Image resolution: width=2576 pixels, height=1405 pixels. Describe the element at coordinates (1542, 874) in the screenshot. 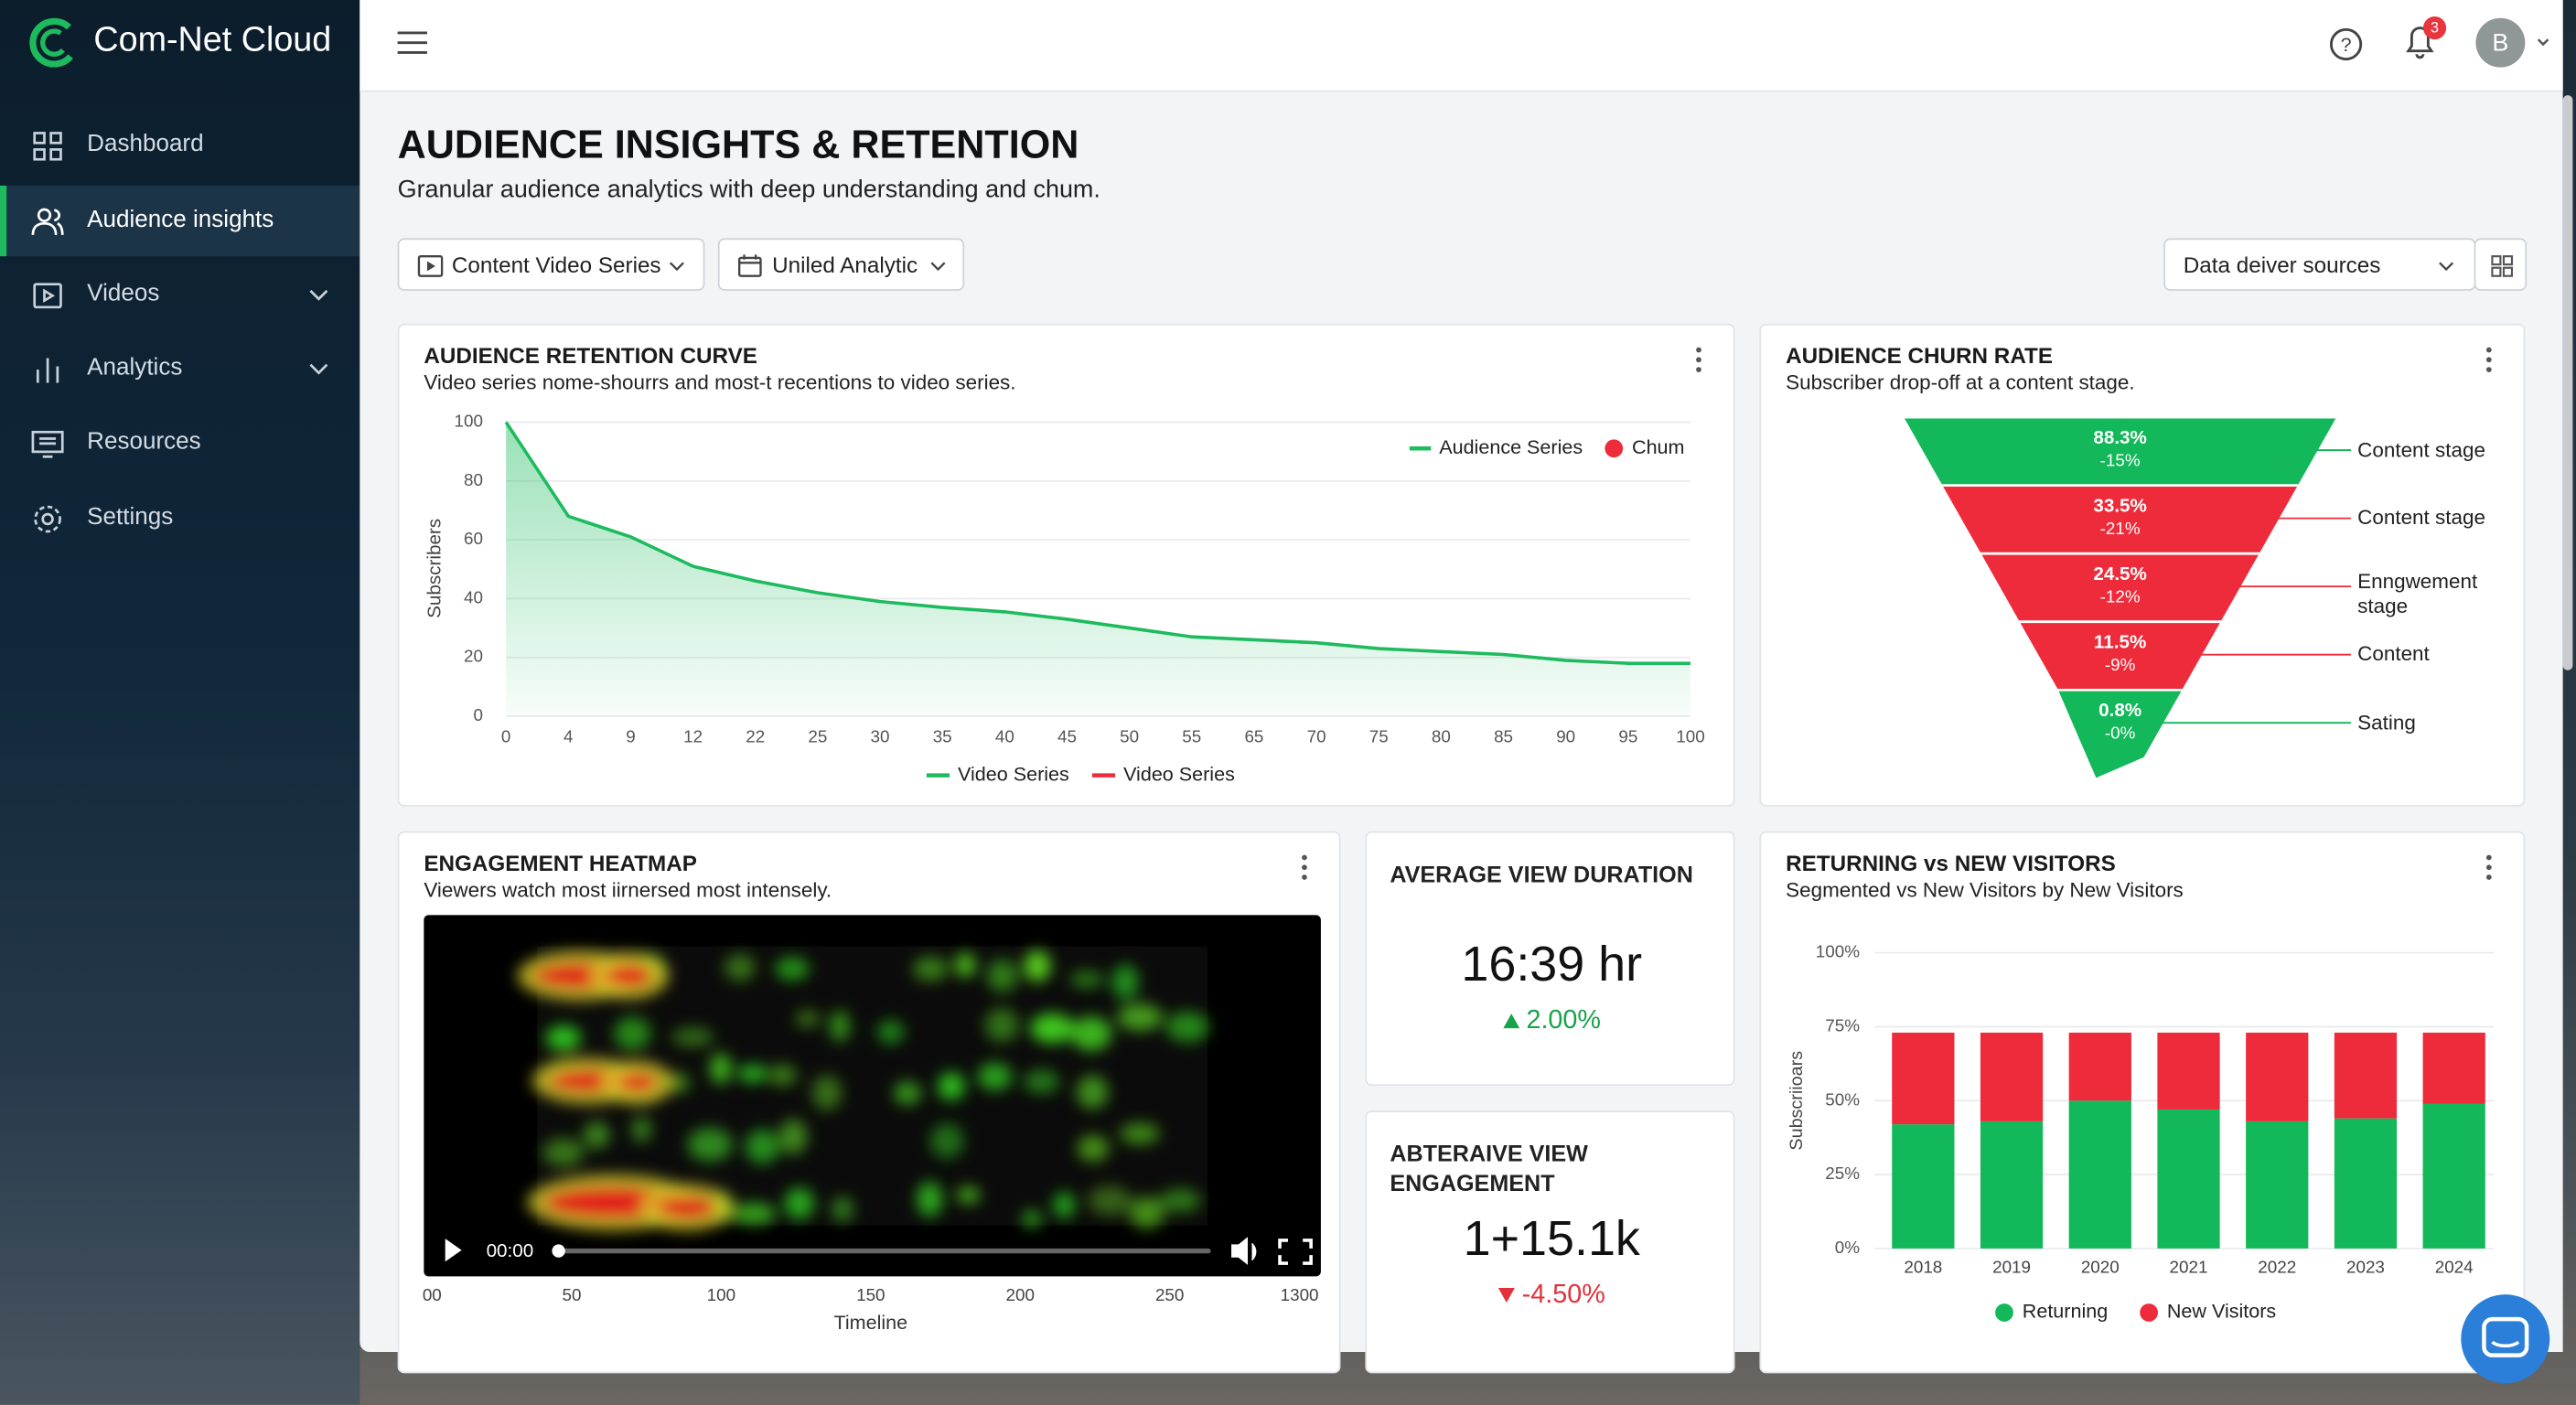

I see `kpi-title: AVERAGE VIEW DURATION` at that location.